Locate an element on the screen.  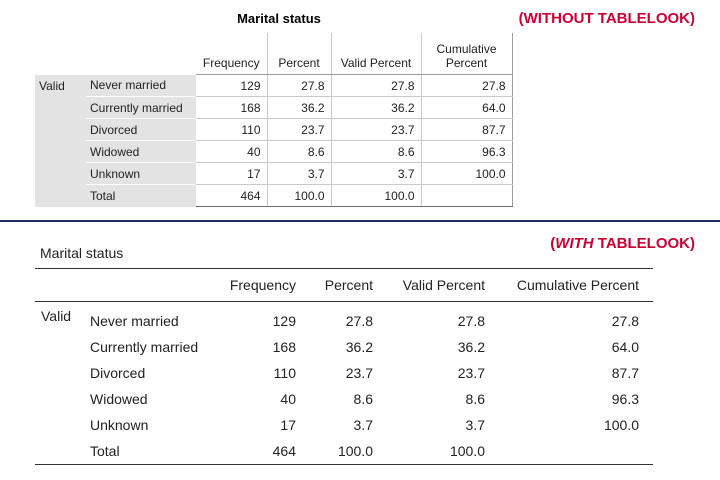
note-open-paren: ( is located at coordinates (553, 243).